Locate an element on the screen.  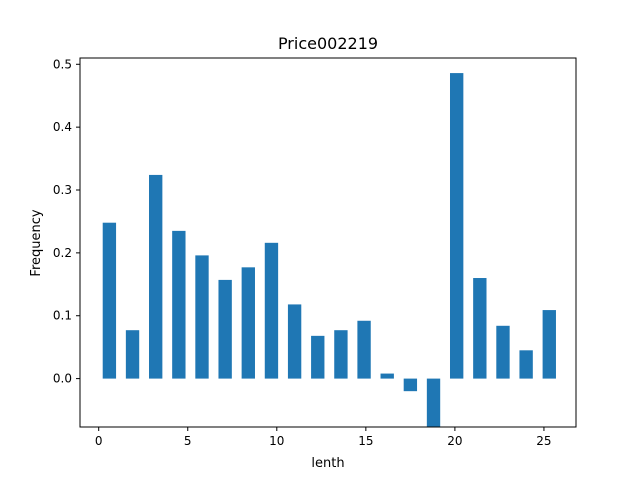
x-tick-label: 20 is located at coordinates (454, 441).